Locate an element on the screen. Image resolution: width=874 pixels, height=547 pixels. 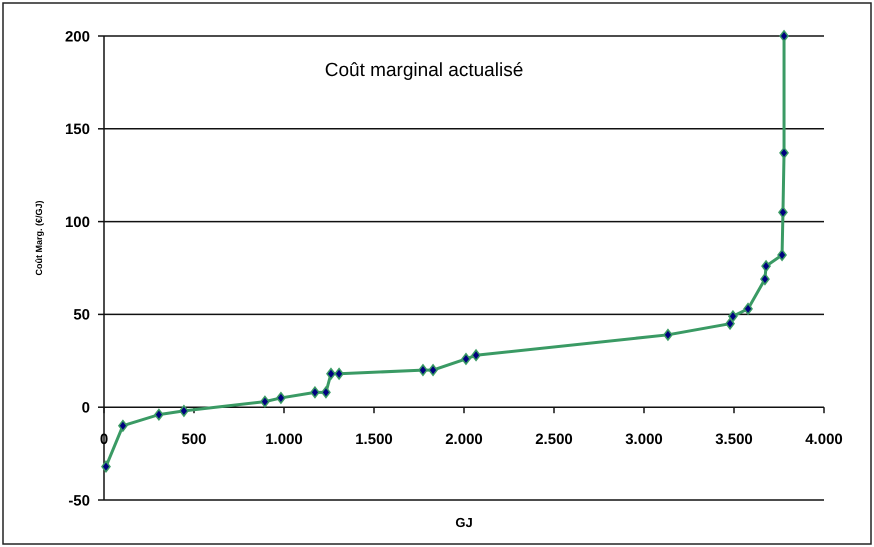
y-tick-label: 200 is located at coordinates (77, 37).